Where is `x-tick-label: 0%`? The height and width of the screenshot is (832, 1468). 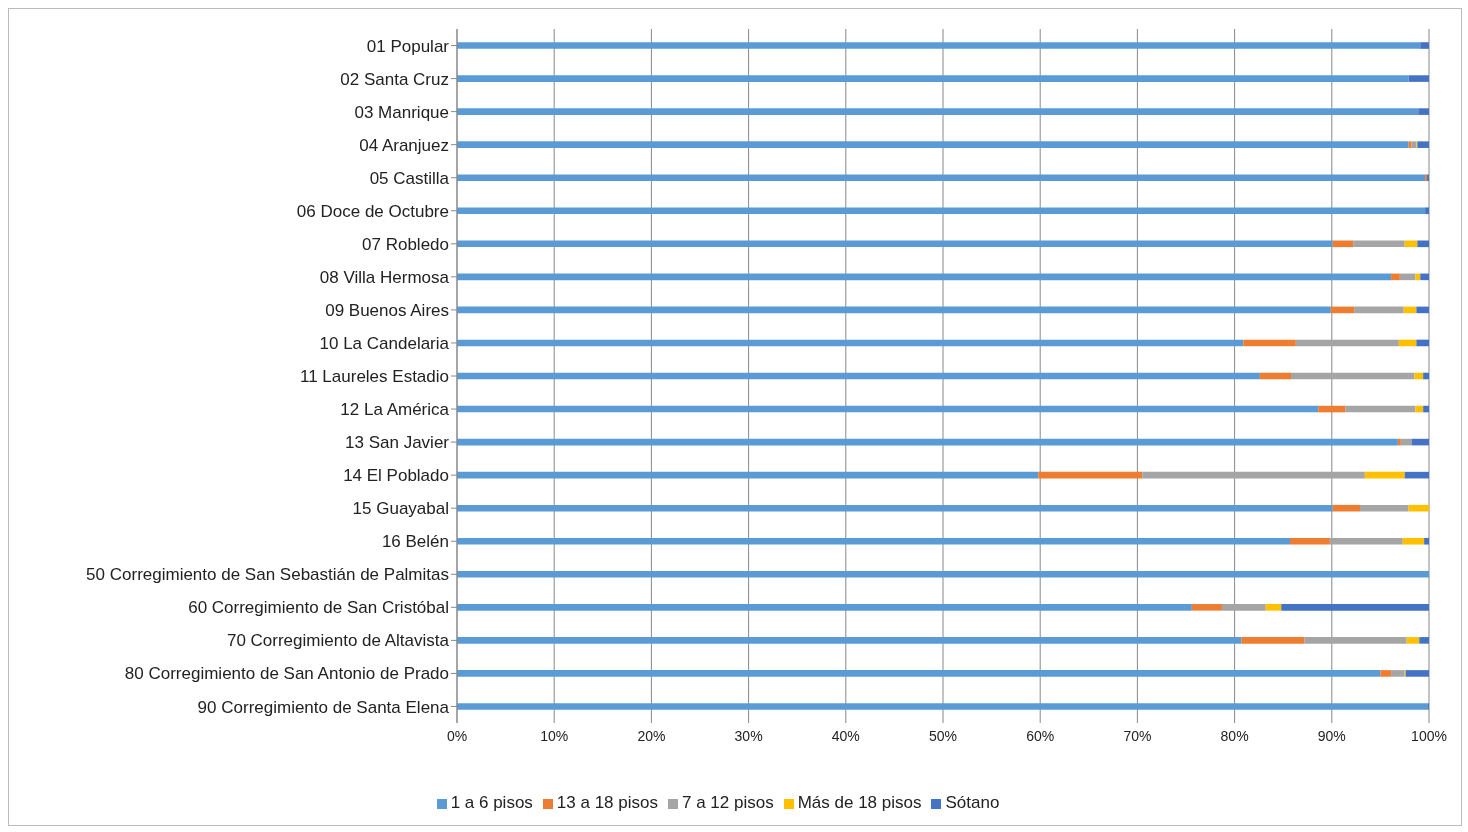 x-tick-label: 0% is located at coordinates (457, 735).